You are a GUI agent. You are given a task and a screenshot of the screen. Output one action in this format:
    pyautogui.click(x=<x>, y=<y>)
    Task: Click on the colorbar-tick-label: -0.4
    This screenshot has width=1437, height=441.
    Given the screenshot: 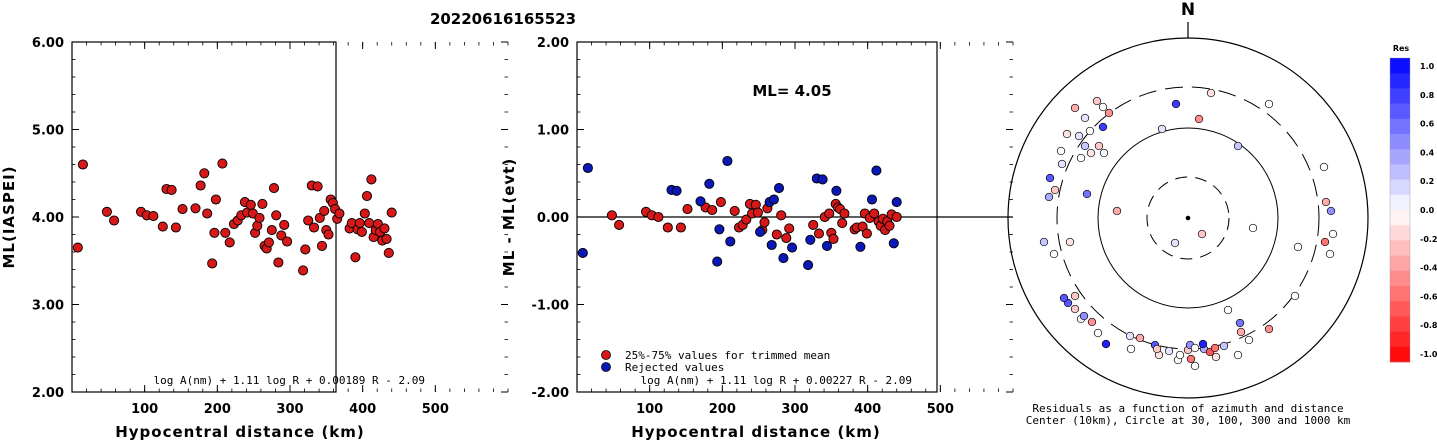 What is the action you would take?
    pyautogui.click(x=1428, y=268)
    